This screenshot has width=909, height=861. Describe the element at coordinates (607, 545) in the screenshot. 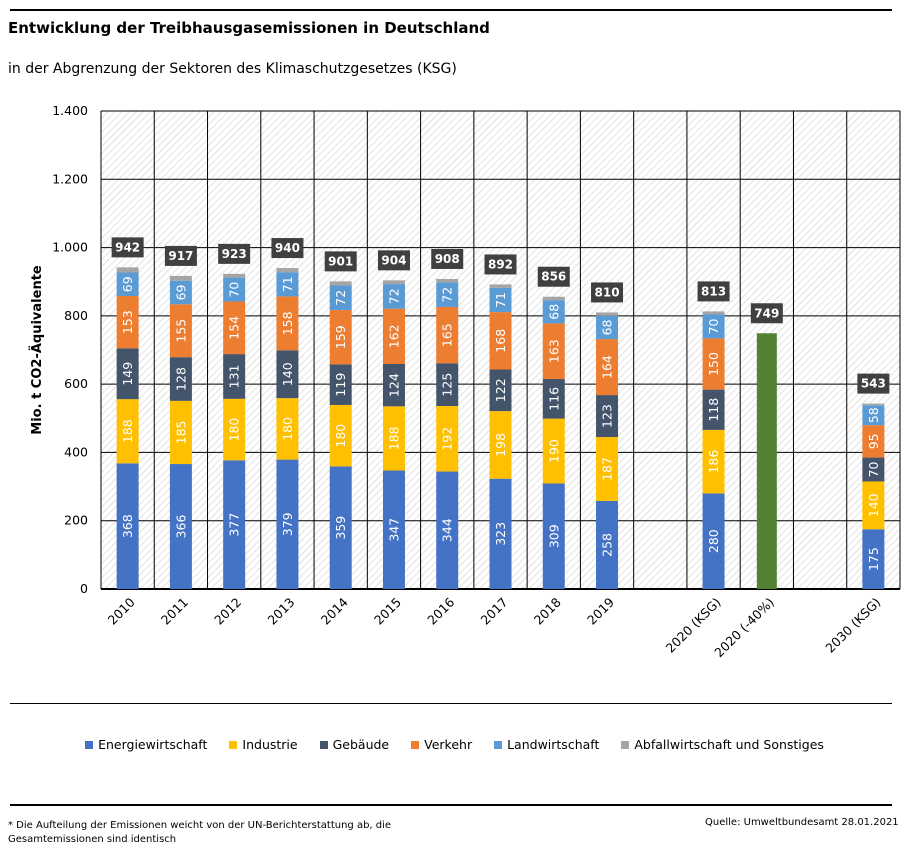

I see `segment-label: 258` at that location.